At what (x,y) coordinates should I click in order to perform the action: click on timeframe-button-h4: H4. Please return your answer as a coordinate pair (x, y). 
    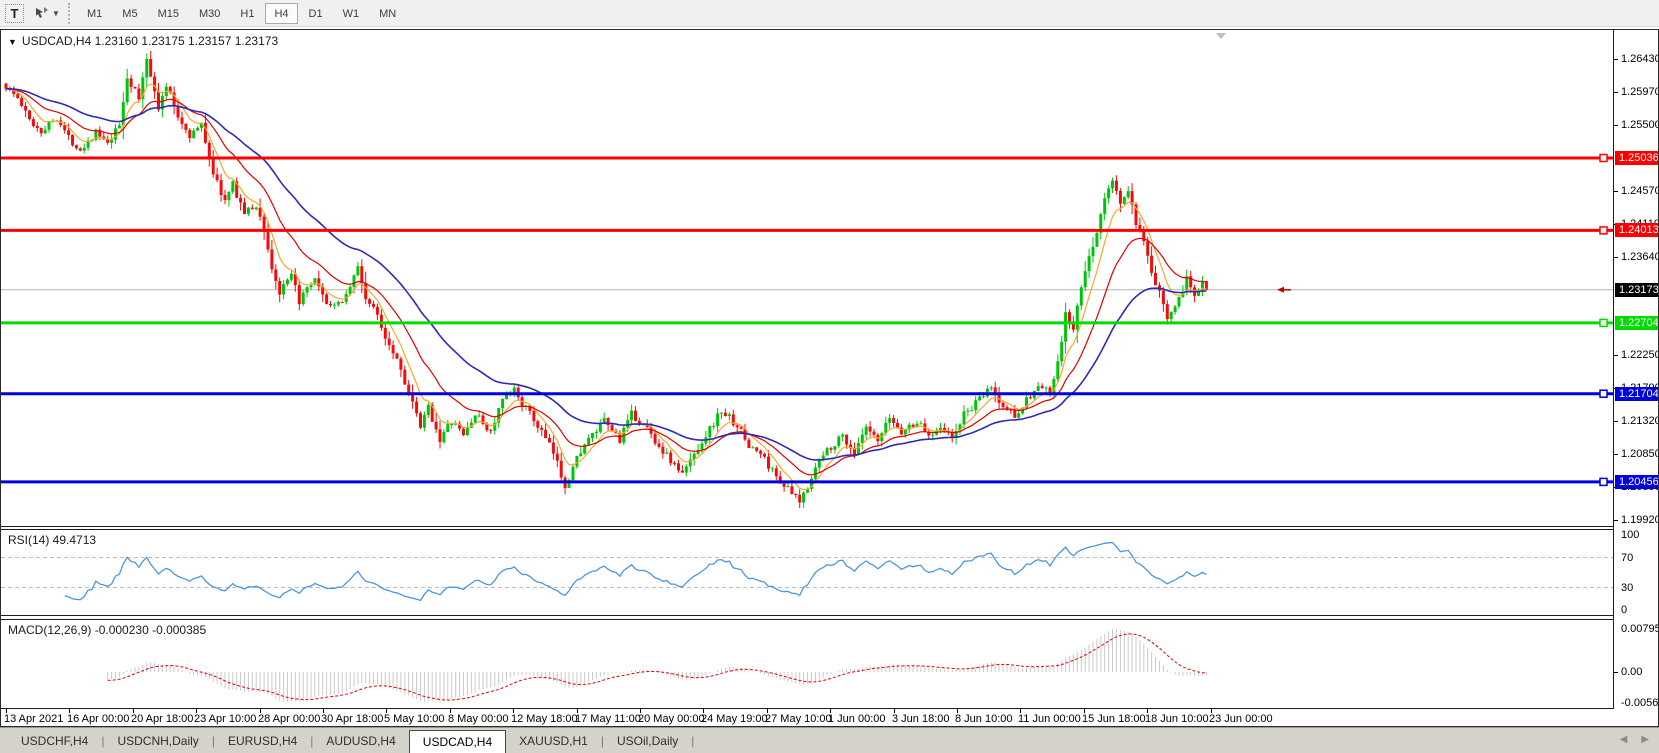
    Looking at the image, I should click on (281, 13).